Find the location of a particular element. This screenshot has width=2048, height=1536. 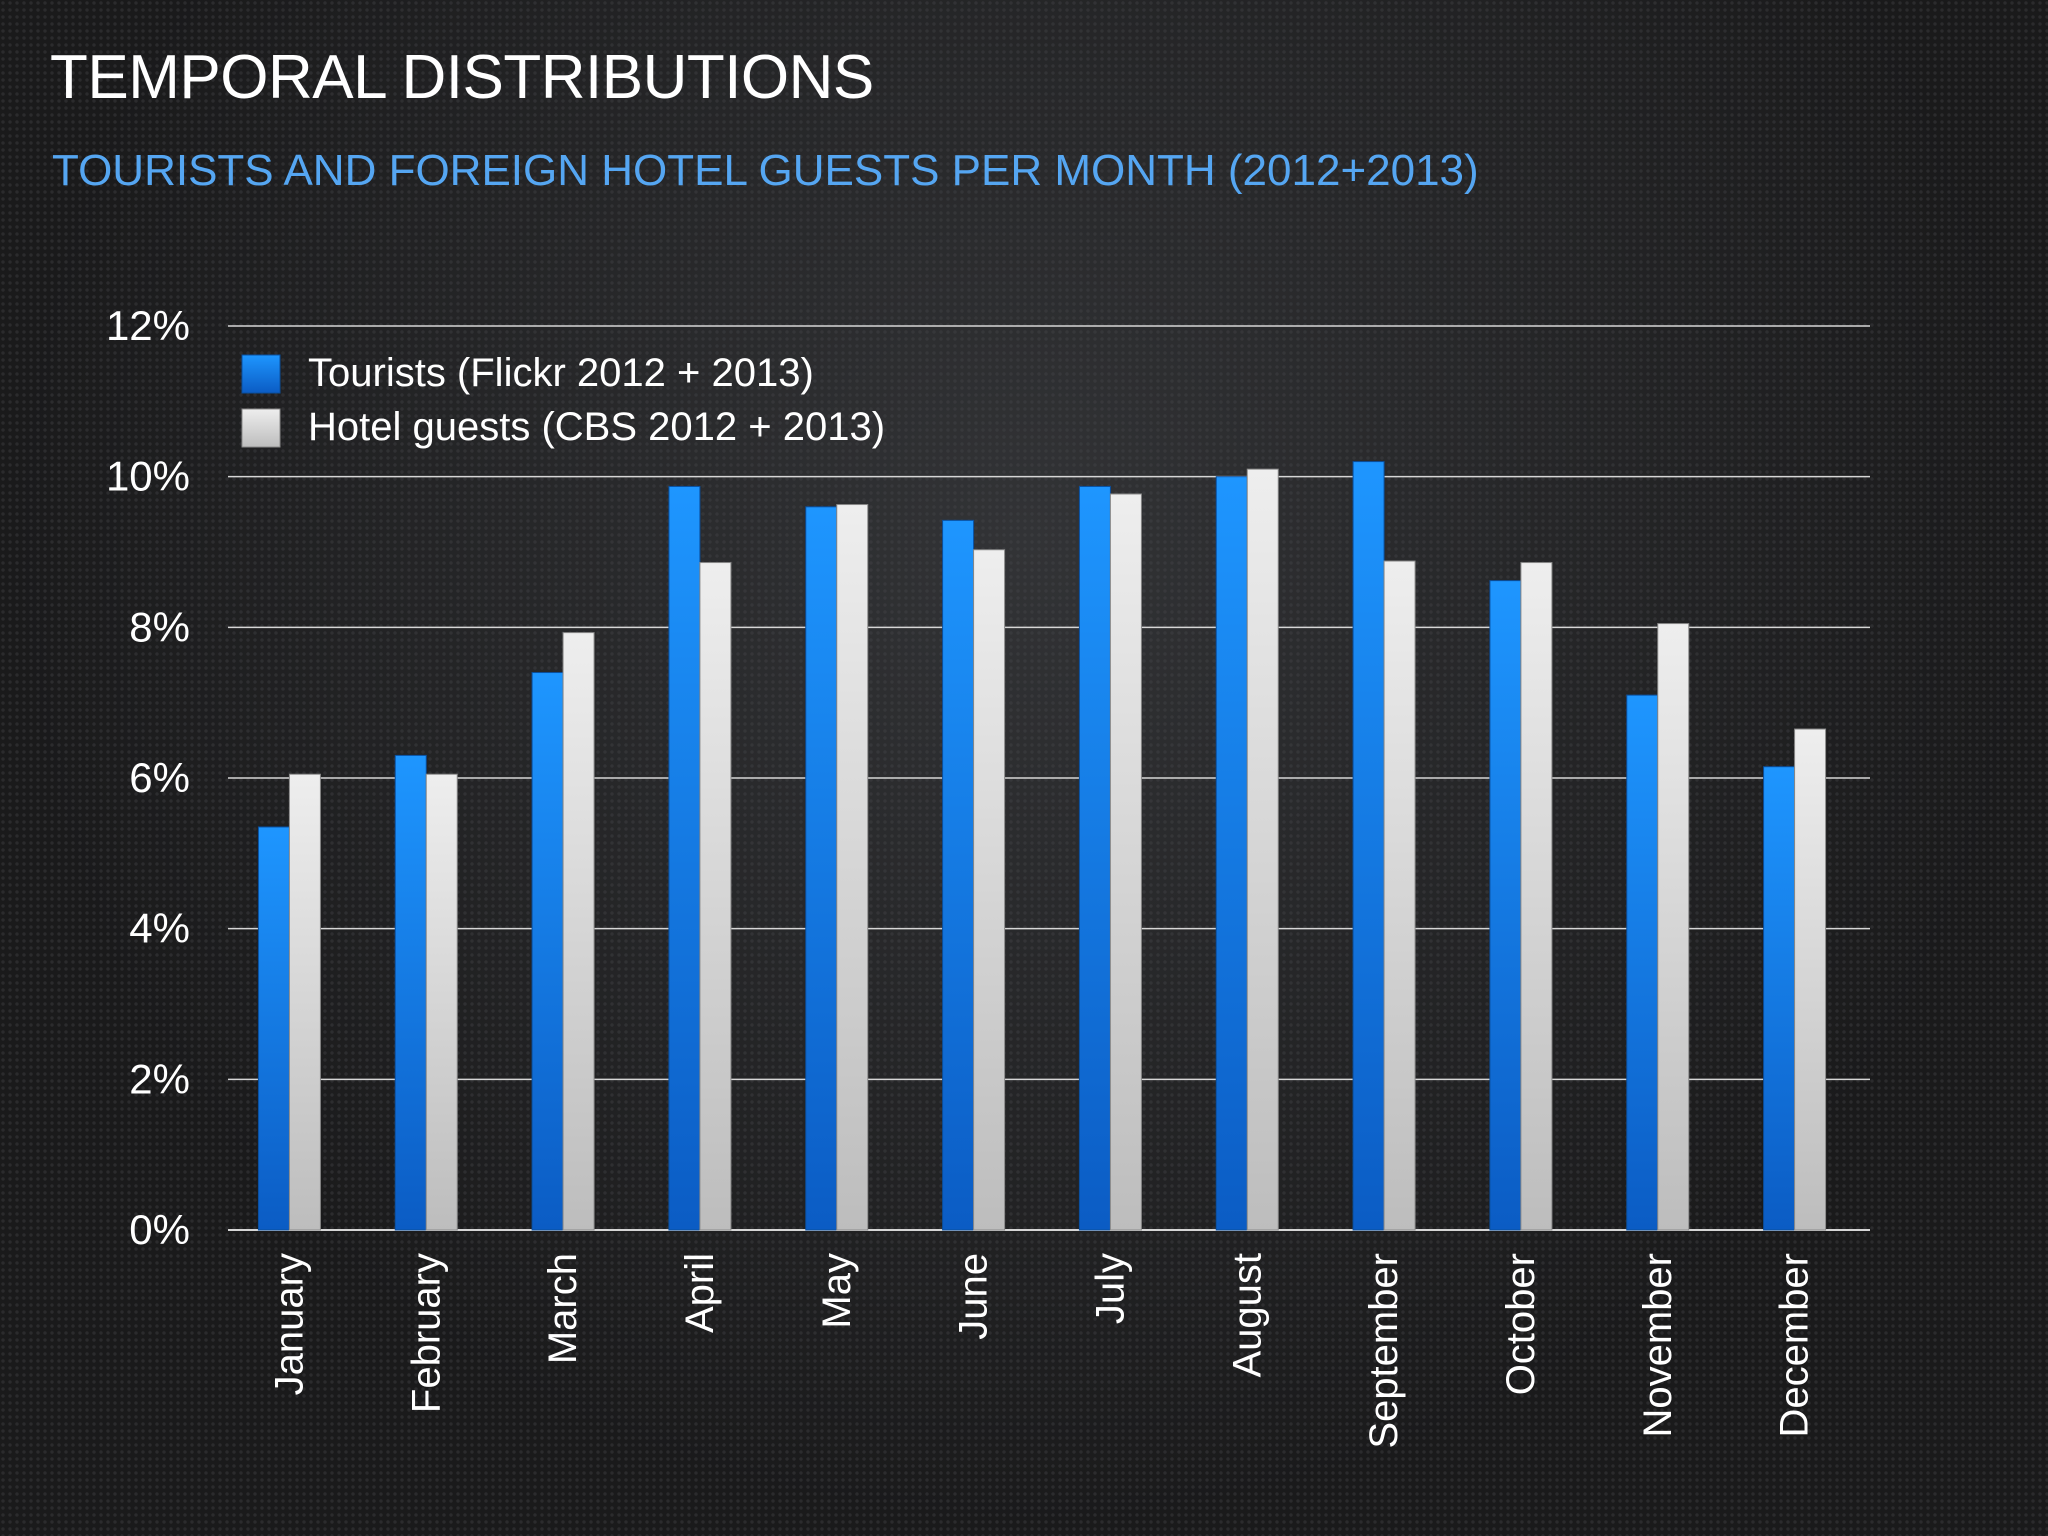

y-tick-label: 0% is located at coordinates (159, 1229).